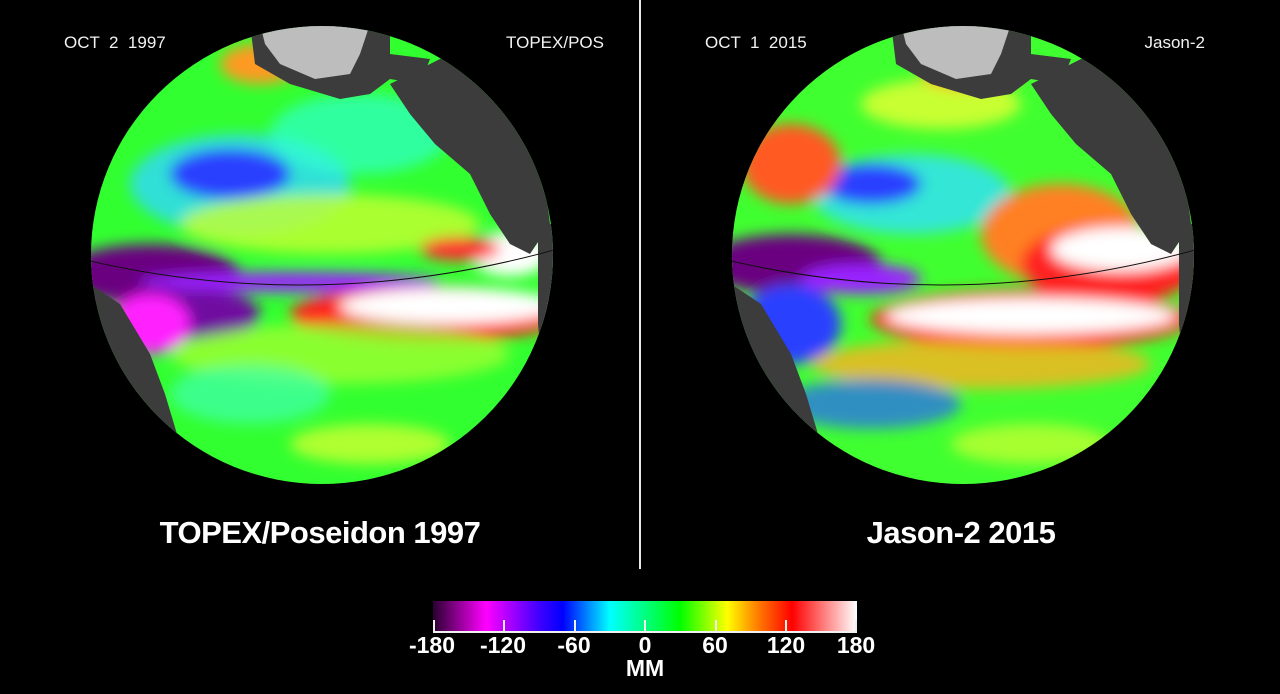  Describe the element at coordinates (645, 668) in the screenshot. I see `colorbar-unit-label: MM` at that location.